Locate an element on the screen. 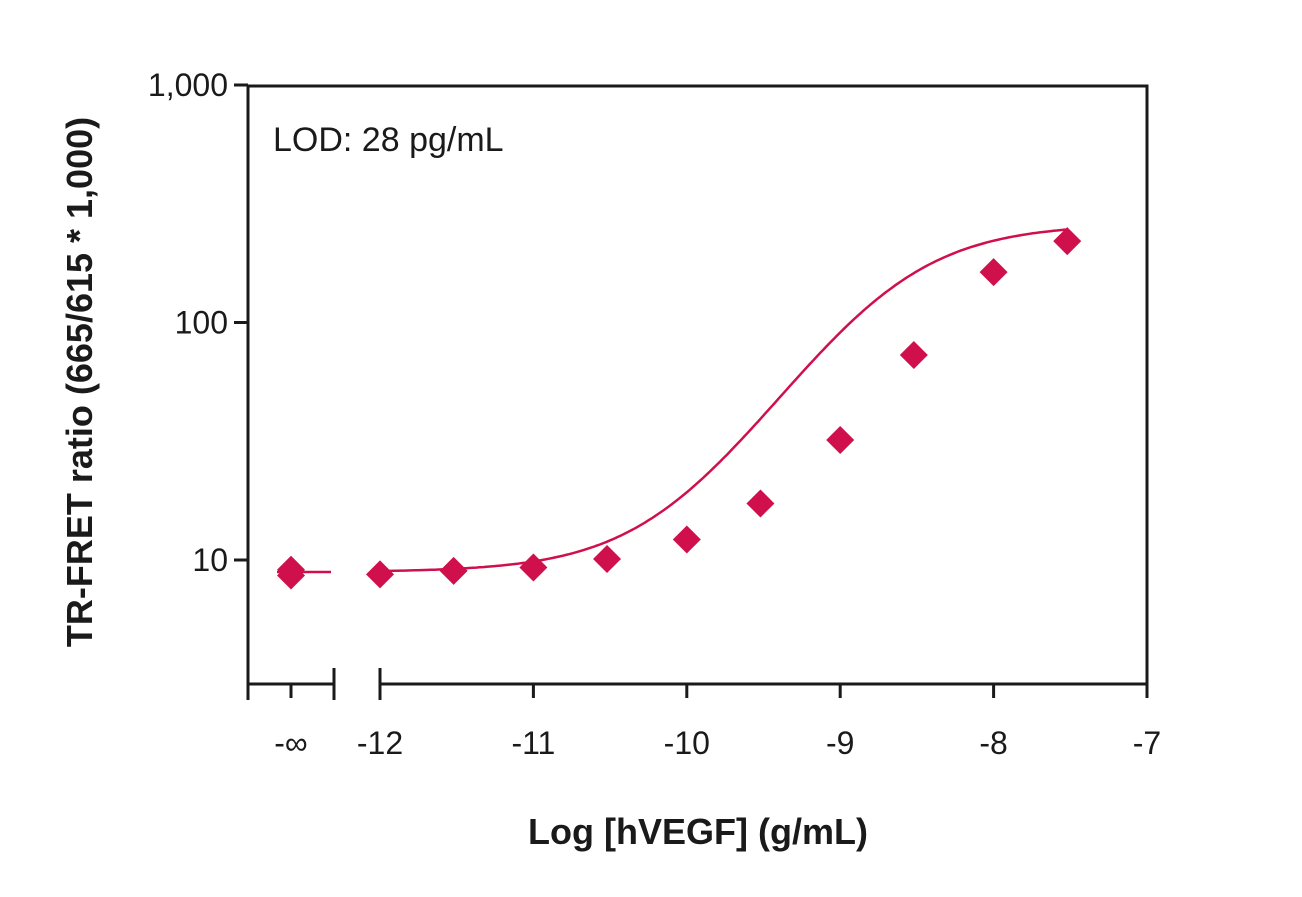 The height and width of the screenshot is (897, 1302). x-tick-label: -10 is located at coordinates (687, 743).